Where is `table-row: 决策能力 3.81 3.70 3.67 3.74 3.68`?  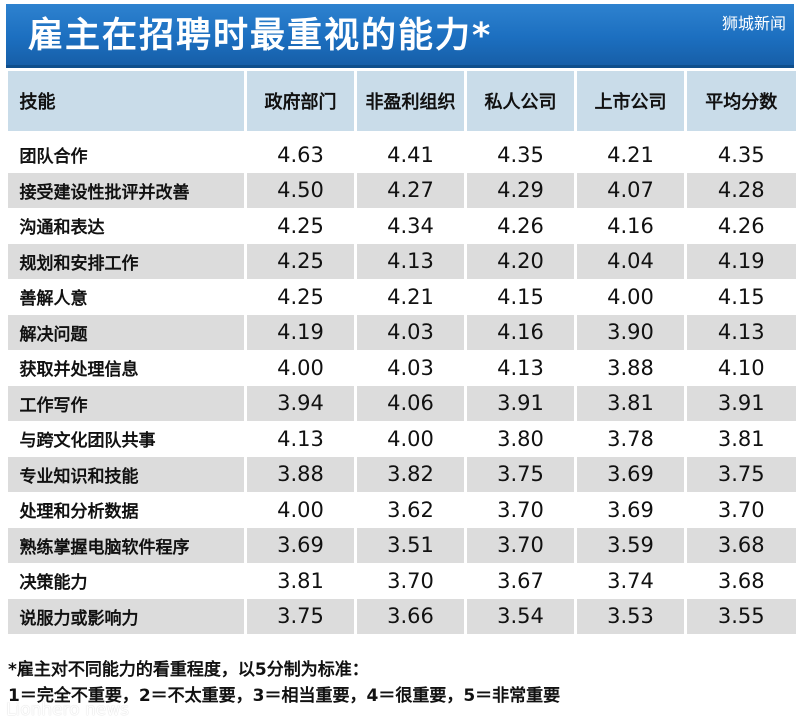 table-row: 决策能力 3.81 3.70 3.67 3.74 3.68 is located at coordinates (401, 581).